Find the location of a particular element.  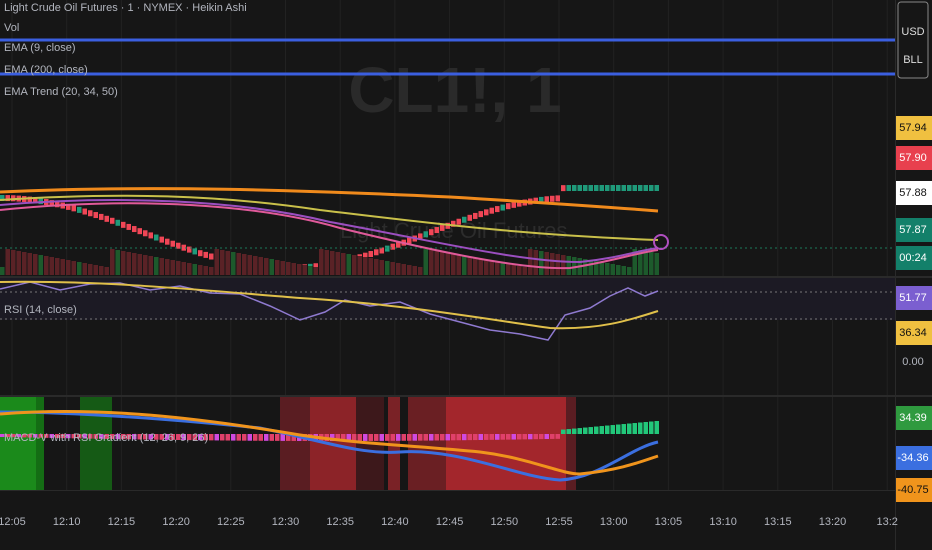

unit: BLL is located at coordinates (913, 60).